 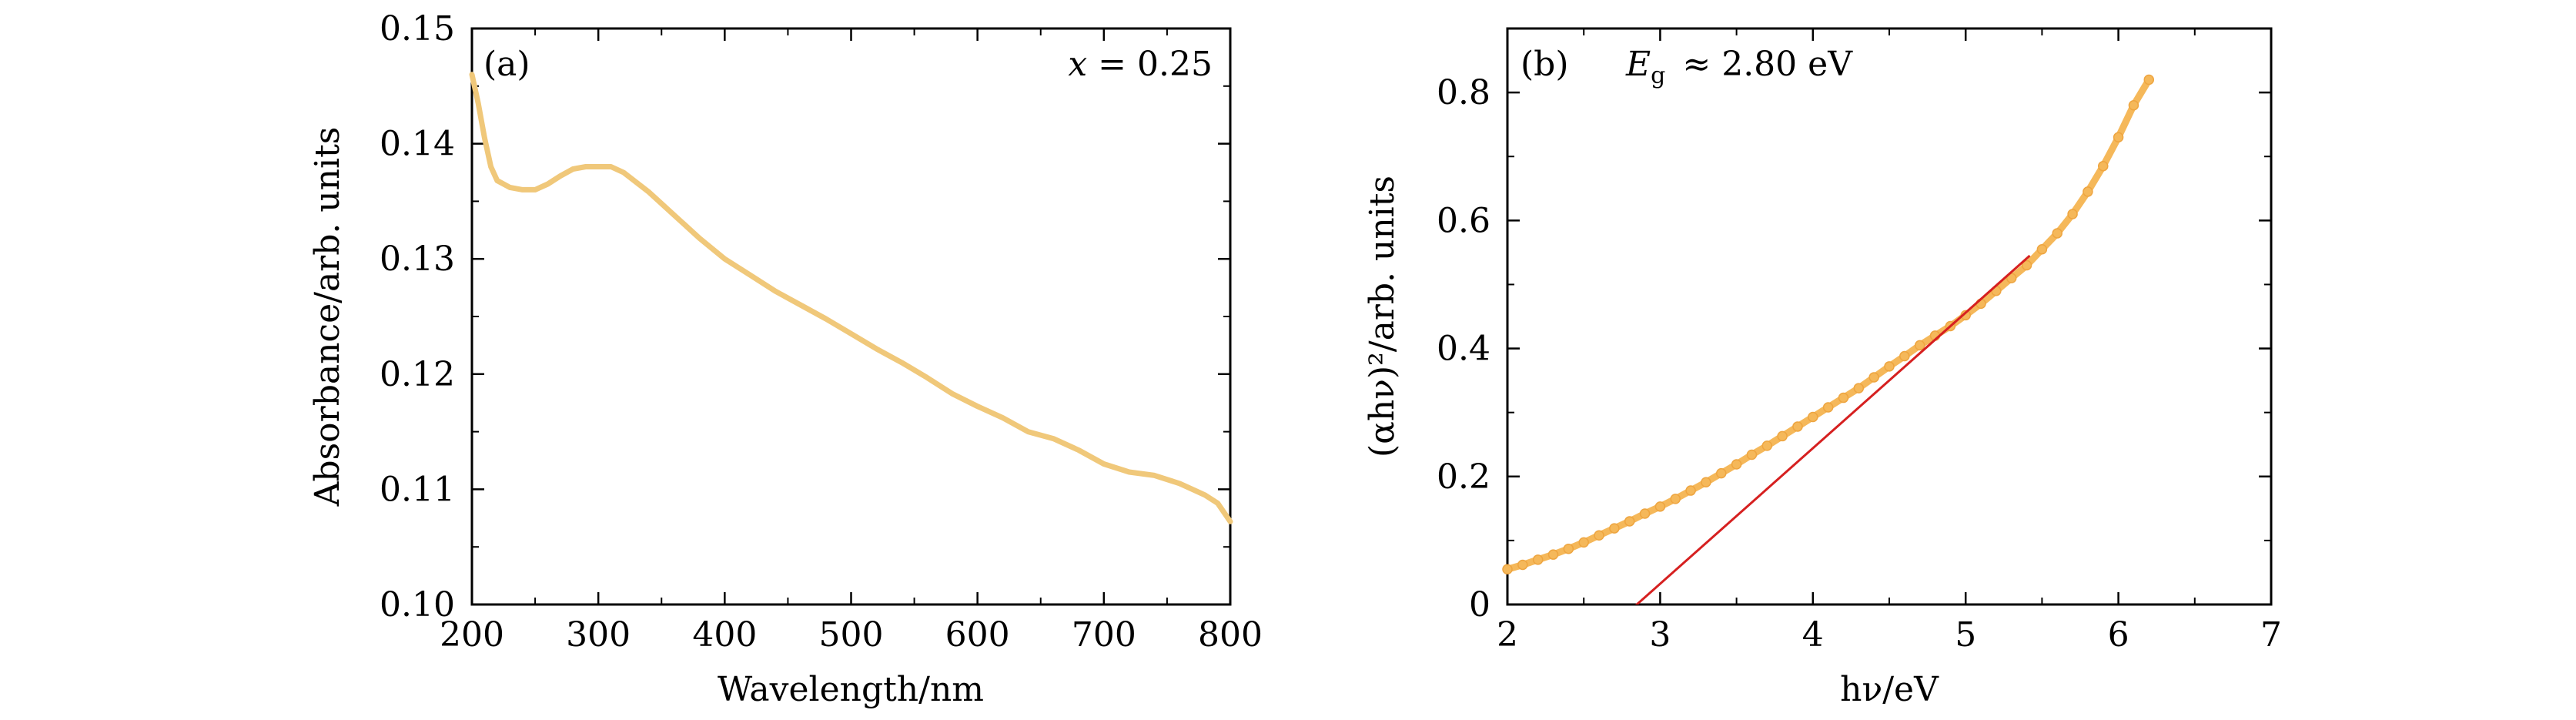 What do you see at coordinates (1480, 605) in the screenshot?
I see `y-tick-label-b: 0` at bounding box center [1480, 605].